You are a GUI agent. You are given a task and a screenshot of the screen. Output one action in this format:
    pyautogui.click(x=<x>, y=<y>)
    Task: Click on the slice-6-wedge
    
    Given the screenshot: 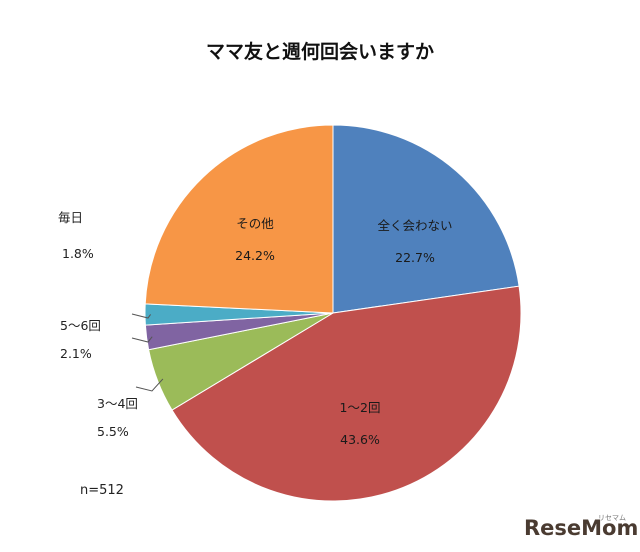 What is the action you would take?
    pyautogui.click(x=239, y=219)
    